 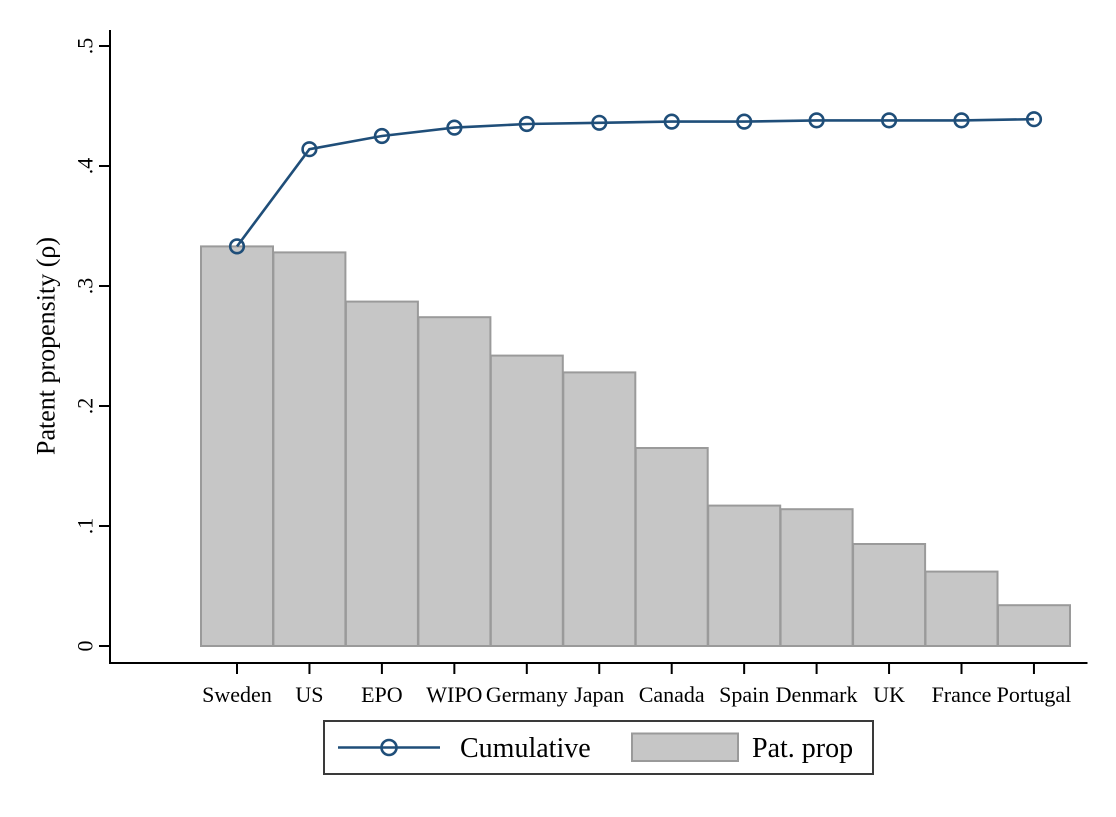 I want to click on legend: Cumulative Pat. prop, so click(x=598, y=747).